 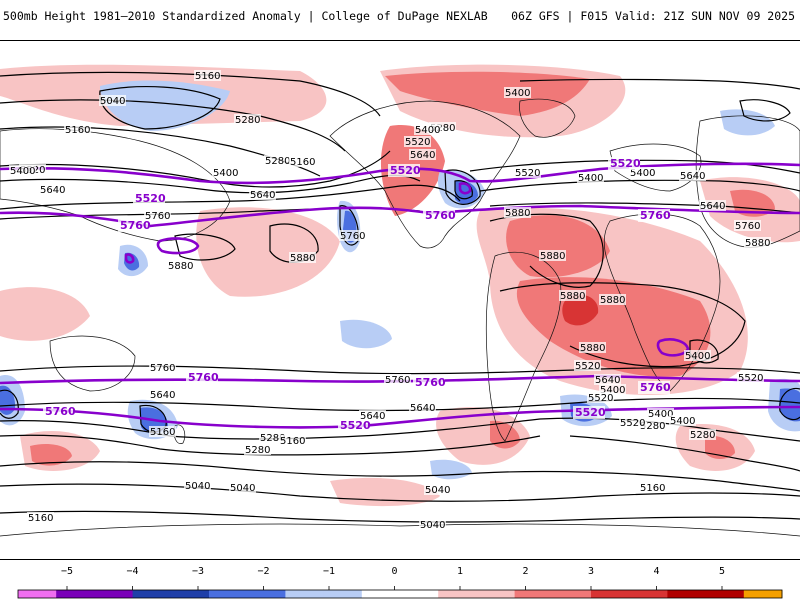 I want to click on colorbar: −5 −4 −3 −2 −1 0 1 2 3 4 5, so click(x=400, y=583).